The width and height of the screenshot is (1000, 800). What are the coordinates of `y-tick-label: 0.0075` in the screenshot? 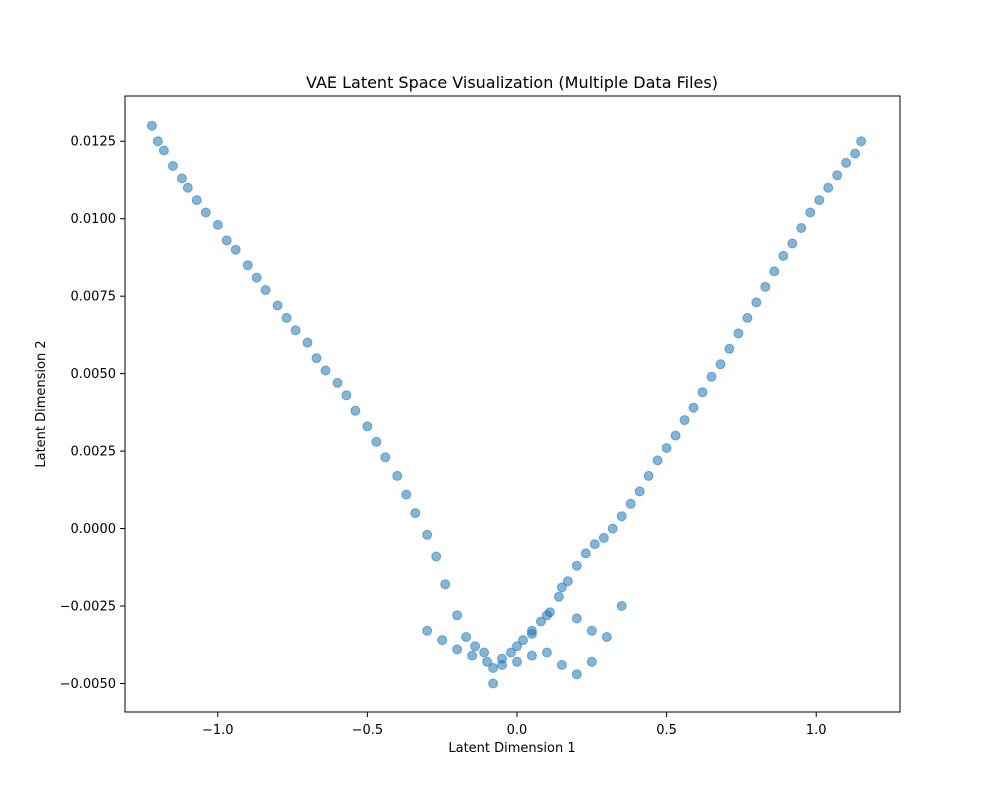 It's located at (94, 297).